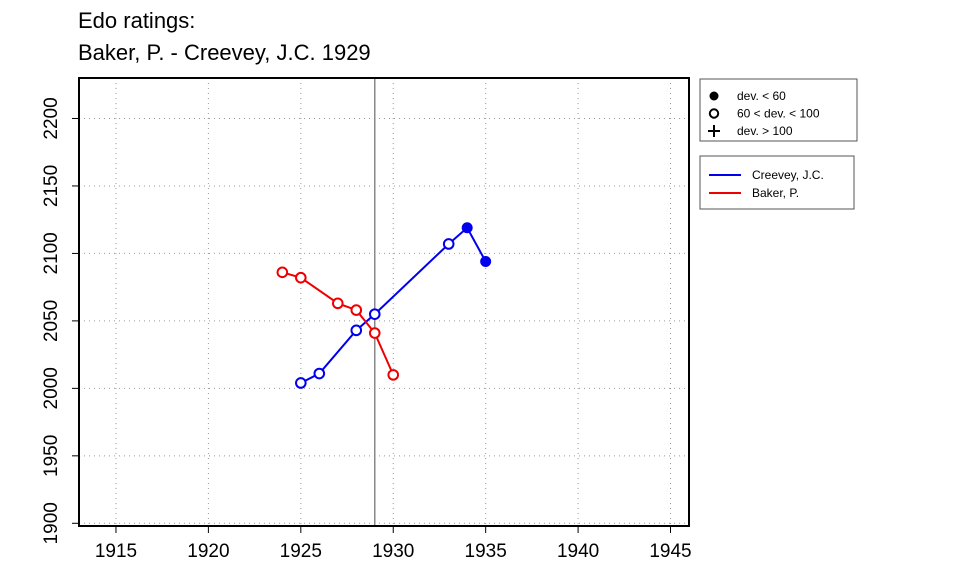 The image size is (960, 576). What do you see at coordinates (788, 175) in the screenshot?
I see `series-legend-label: Creevey, J.C.` at bounding box center [788, 175].